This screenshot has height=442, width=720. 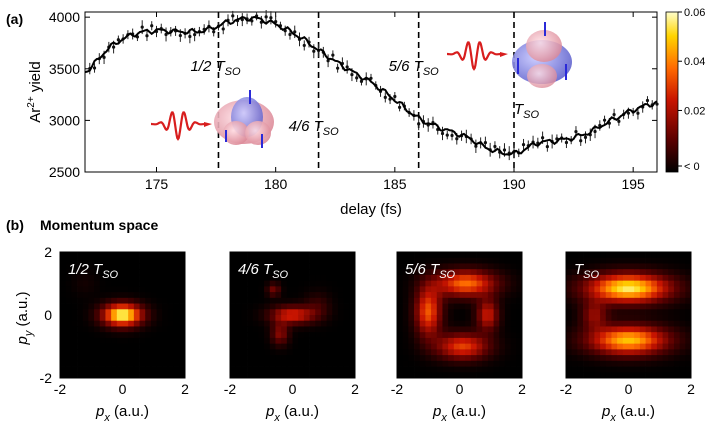 I want to click on laser-pulse-left, so click(x=181, y=126).